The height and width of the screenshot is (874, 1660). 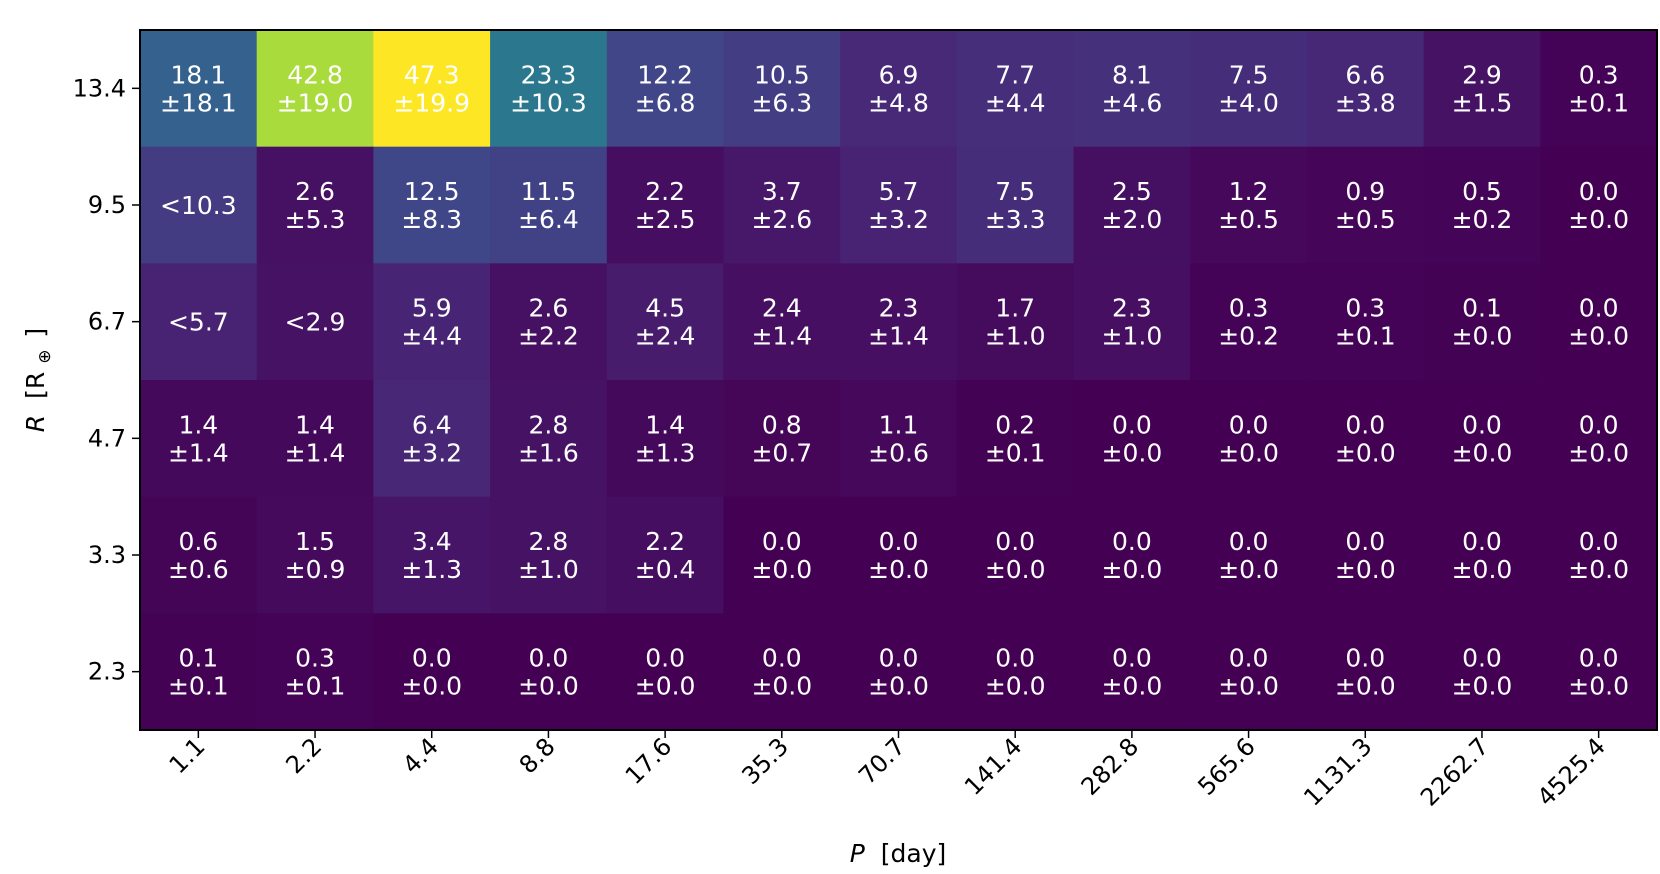 What do you see at coordinates (1249, 191) in the screenshot?
I see `cell-value-label: 1.2` at bounding box center [1249, 191].